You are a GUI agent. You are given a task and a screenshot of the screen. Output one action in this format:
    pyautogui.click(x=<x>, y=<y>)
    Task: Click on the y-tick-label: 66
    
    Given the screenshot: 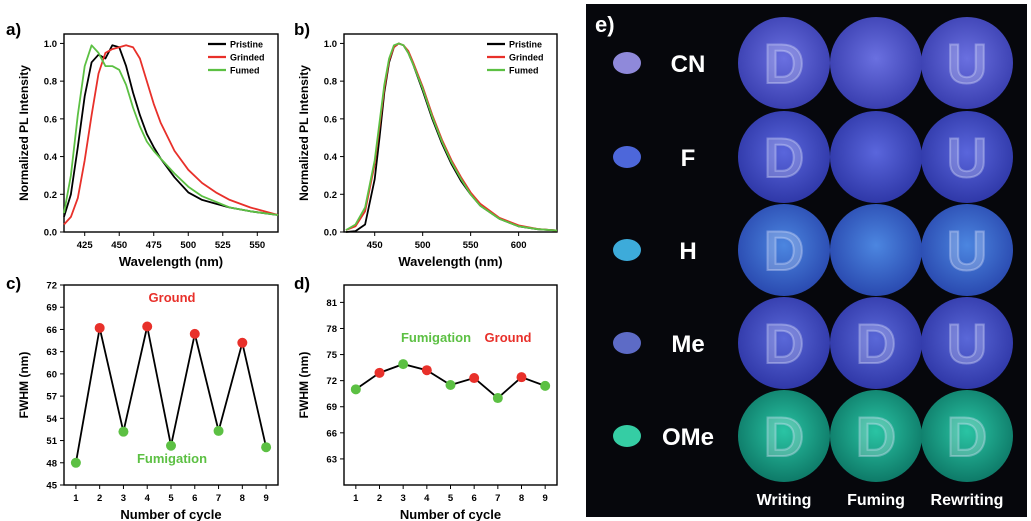 What is the action you would take?
    pyautogui.click(x=331, y=433)
    